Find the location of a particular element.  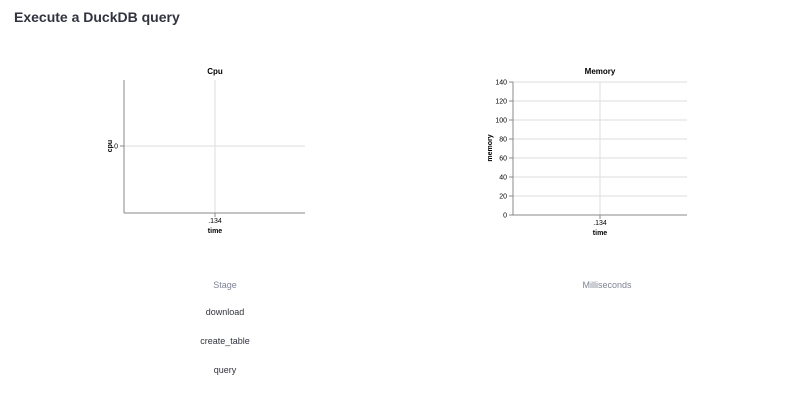

memory-y-tick-label: 80 is located at coordinates (503, 140).